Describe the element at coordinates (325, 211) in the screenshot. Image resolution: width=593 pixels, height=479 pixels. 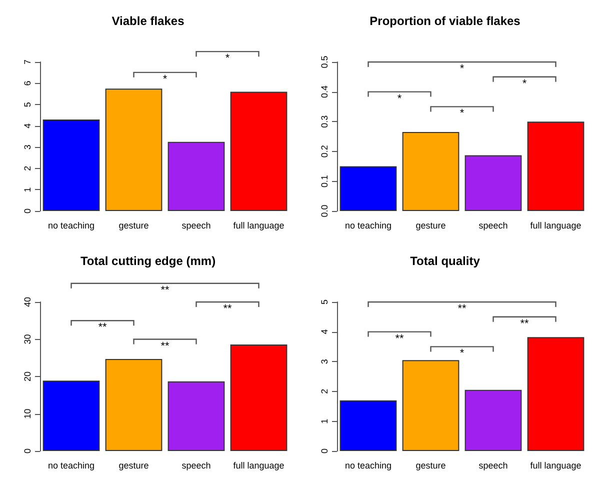
I see `y-tick-label: 0.0` at that location.